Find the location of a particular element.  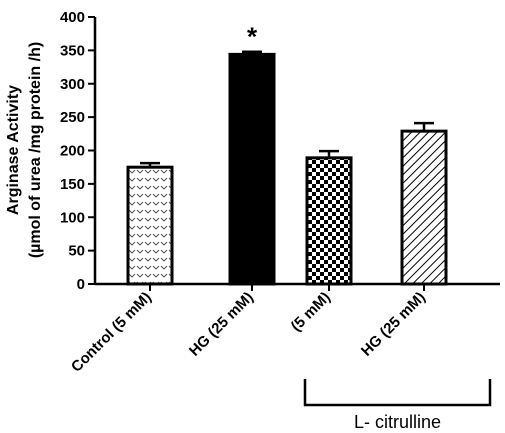

y-axis: 0 50 100 150 200 250 300 350 400 is located at coordinates (78, 151).